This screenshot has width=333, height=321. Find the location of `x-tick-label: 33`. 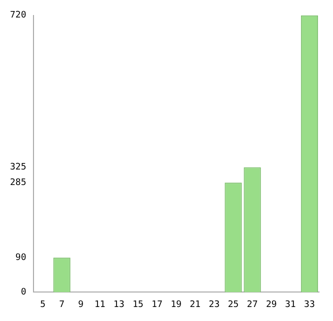

x-tick-label: 33 is located at coordinates (309, 305).